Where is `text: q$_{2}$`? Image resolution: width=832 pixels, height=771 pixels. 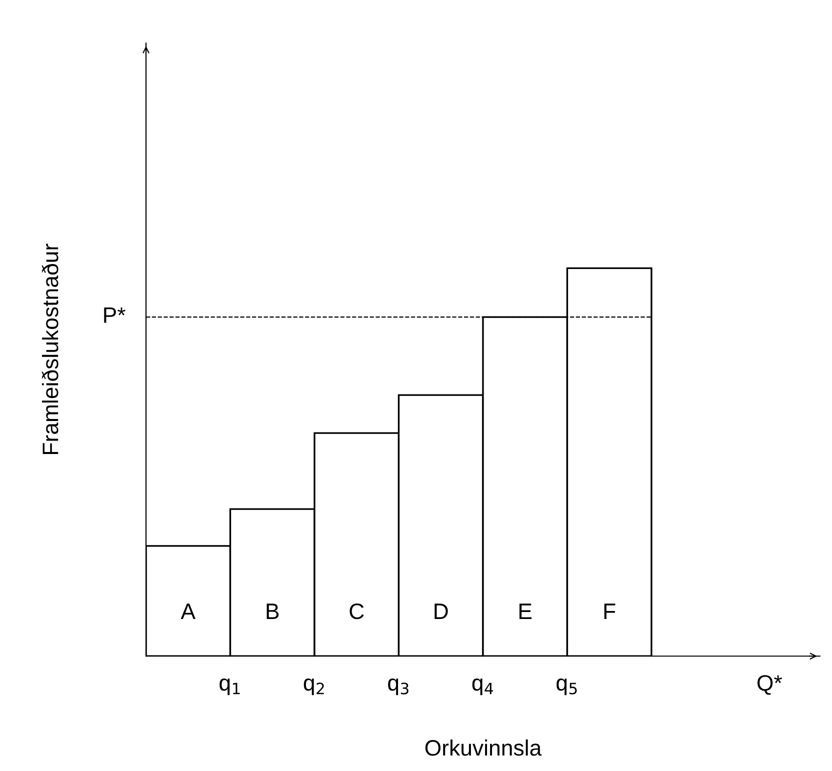
text: q$_{2}$ is located at coordinates (314, 687).